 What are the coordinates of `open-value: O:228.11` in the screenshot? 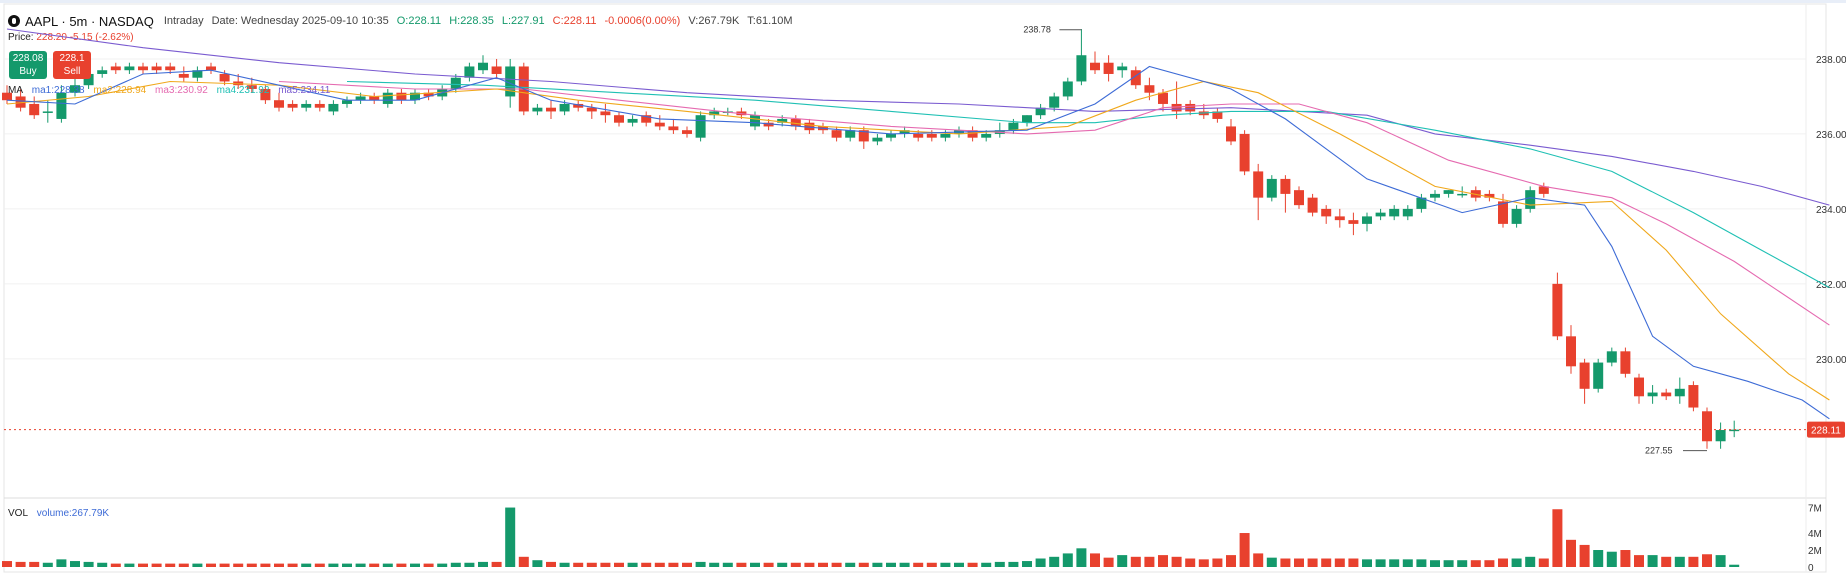 It's located at (419, 21).